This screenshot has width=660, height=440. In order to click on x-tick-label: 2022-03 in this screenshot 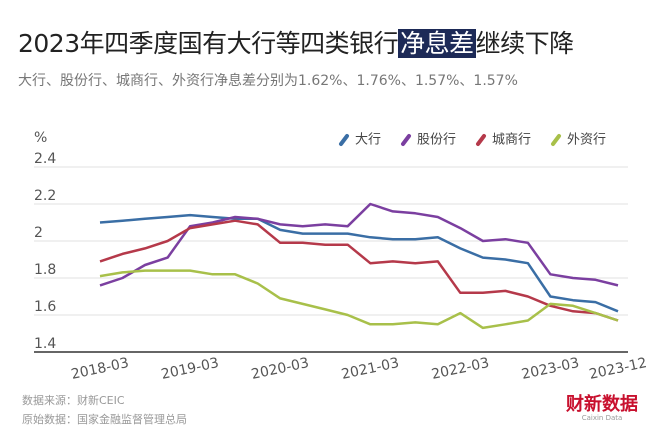, I will do `click(460, 369)`.